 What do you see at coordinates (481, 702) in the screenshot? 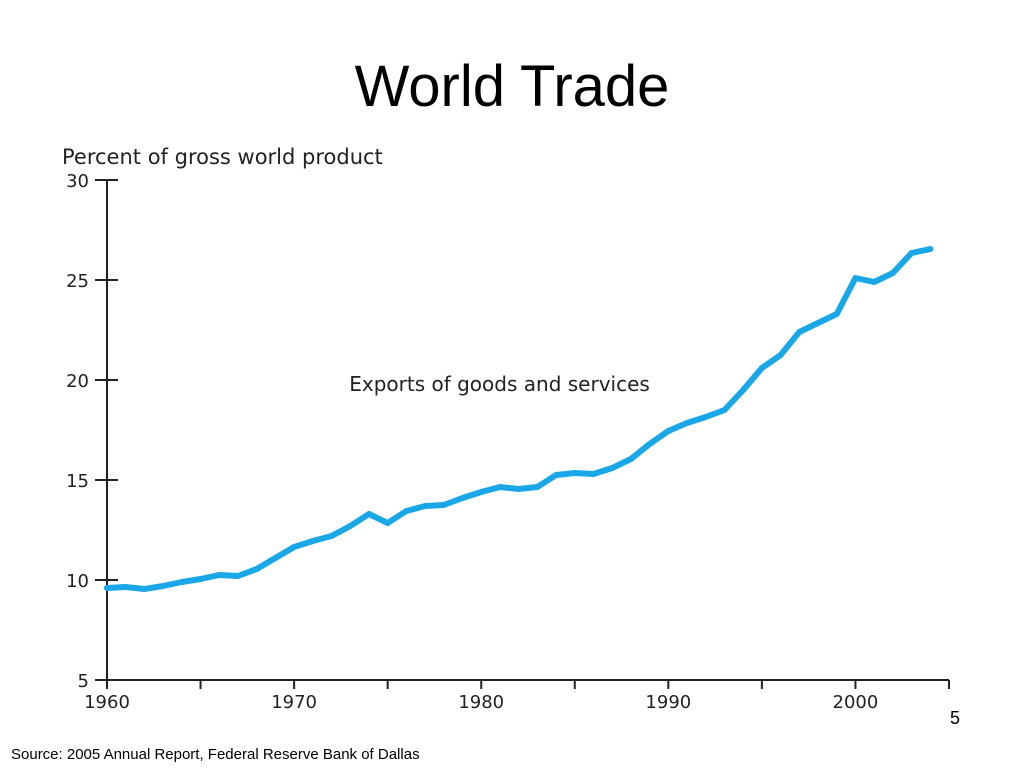
I see `x-tick-label: 1980` at bounding box center [481, 702].